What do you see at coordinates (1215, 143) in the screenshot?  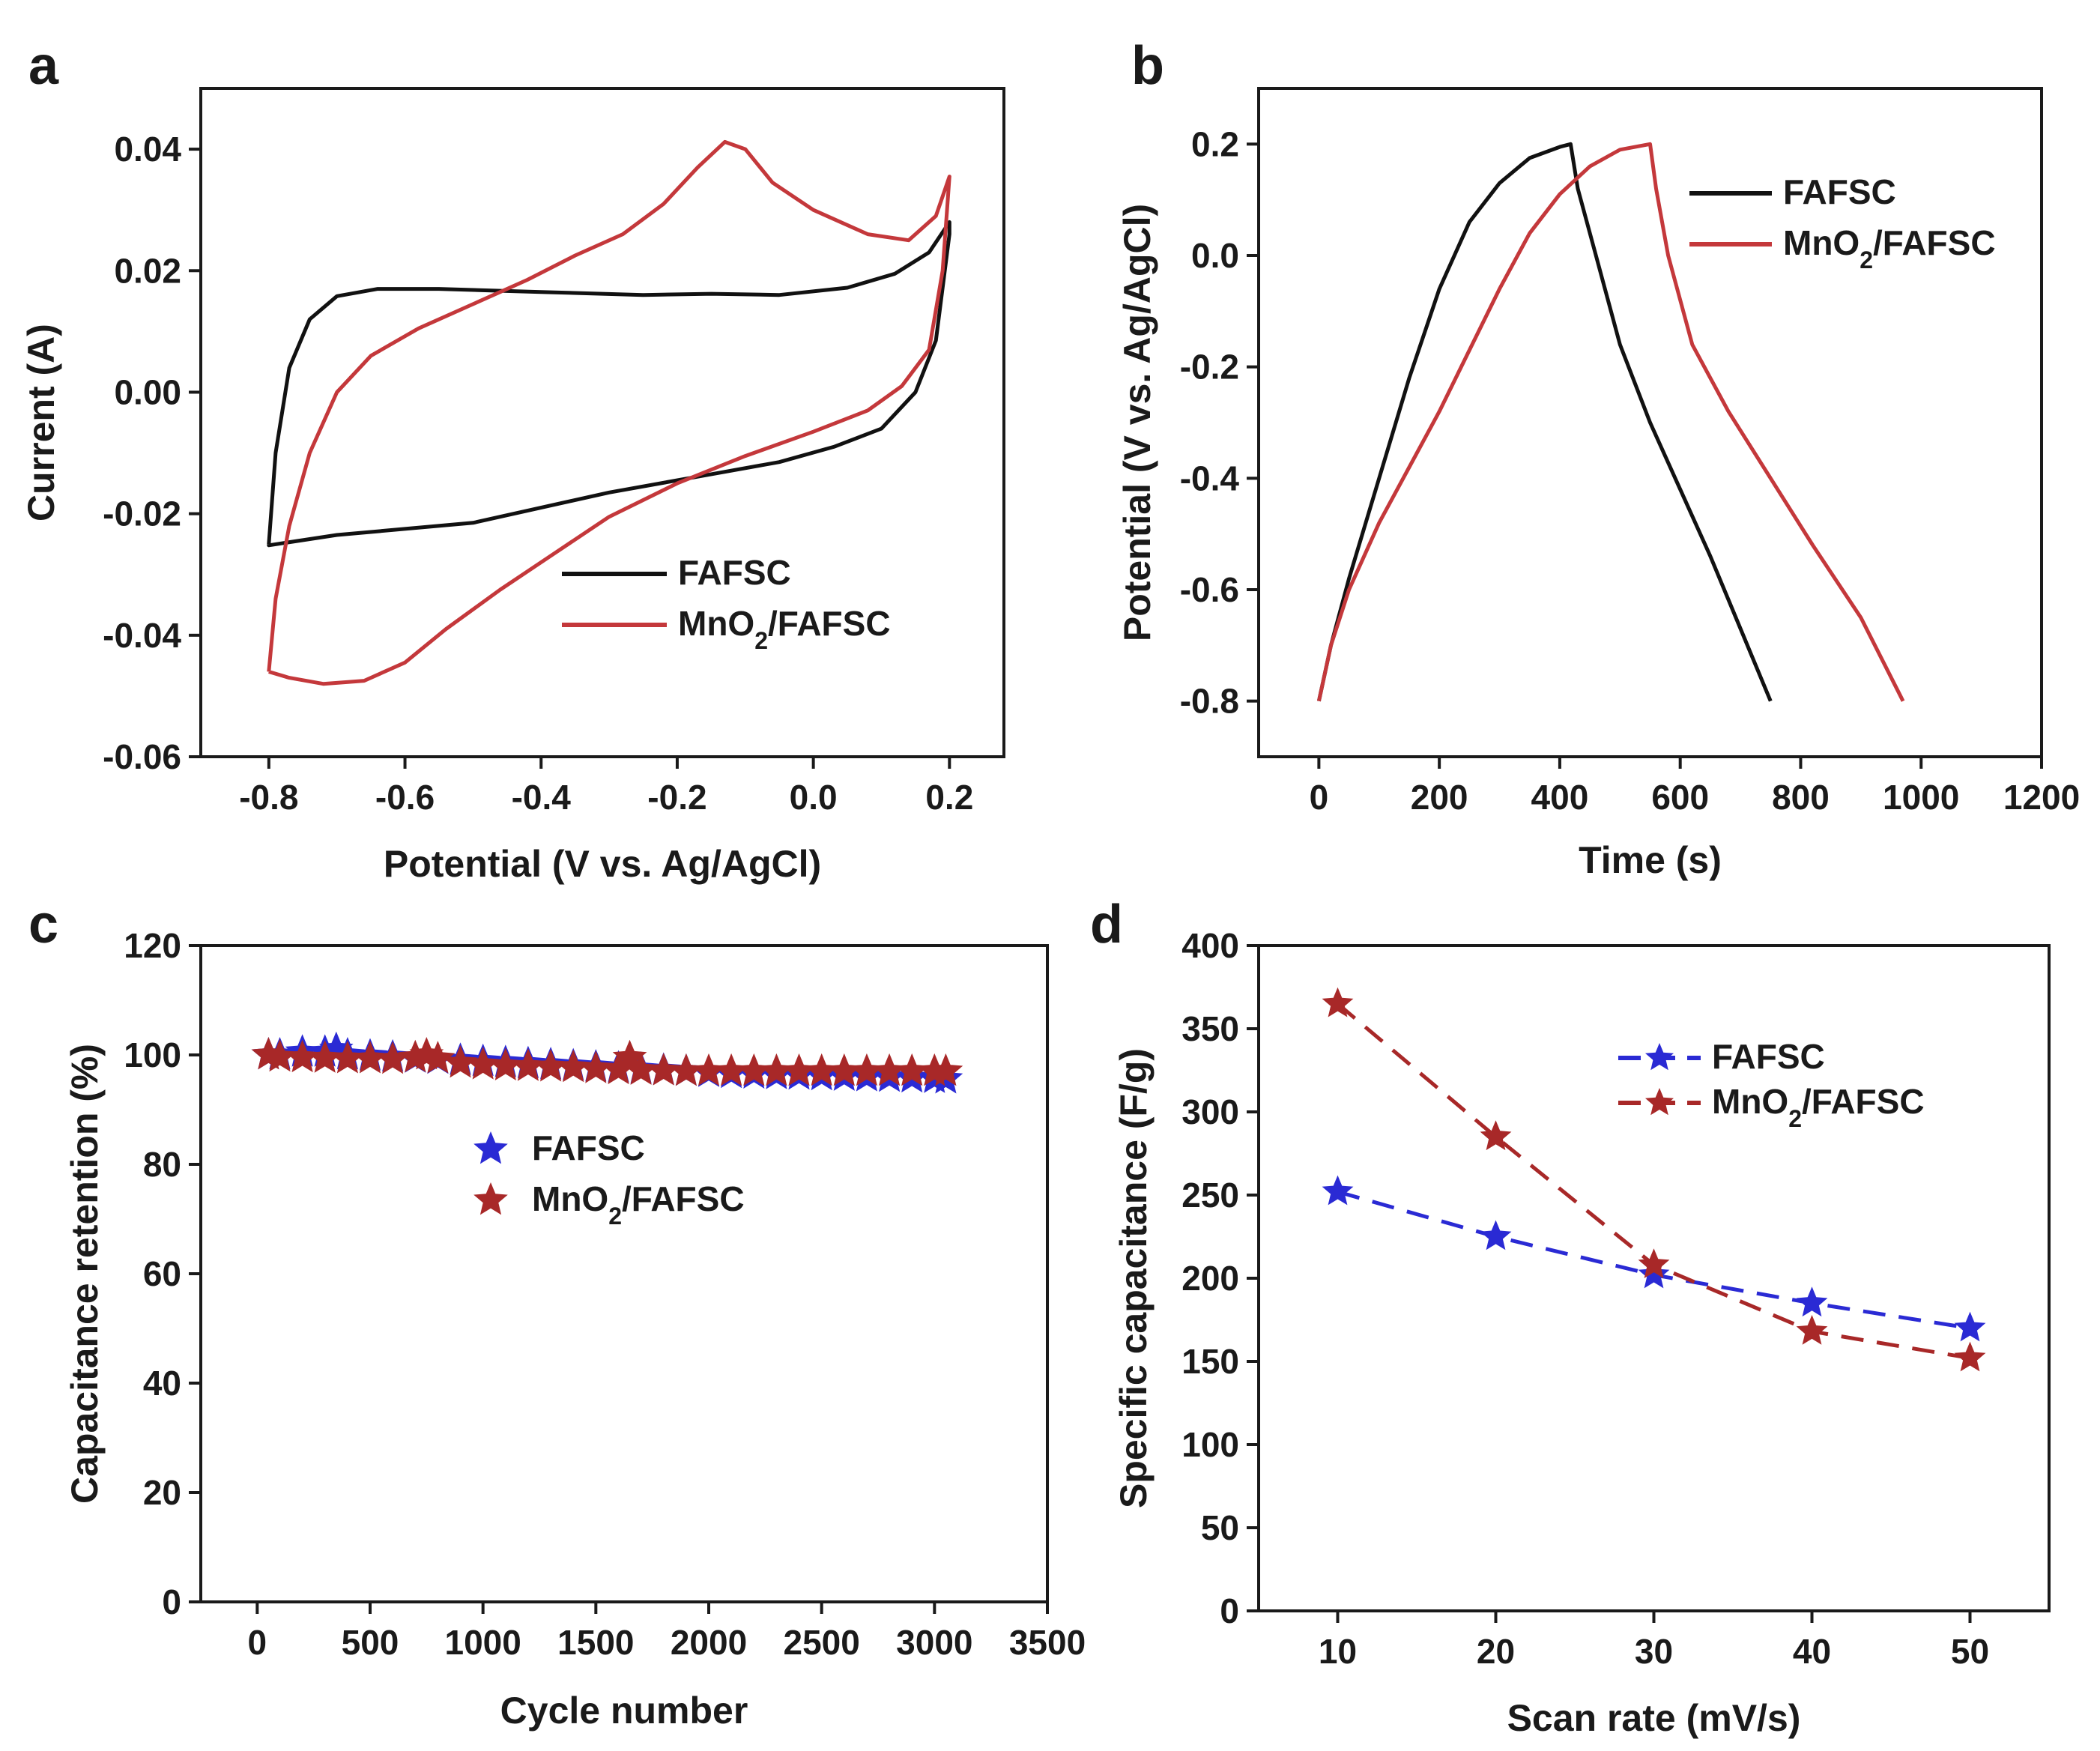 I see `y-tick-label: 0.2` at bounding box center [1215, 143].